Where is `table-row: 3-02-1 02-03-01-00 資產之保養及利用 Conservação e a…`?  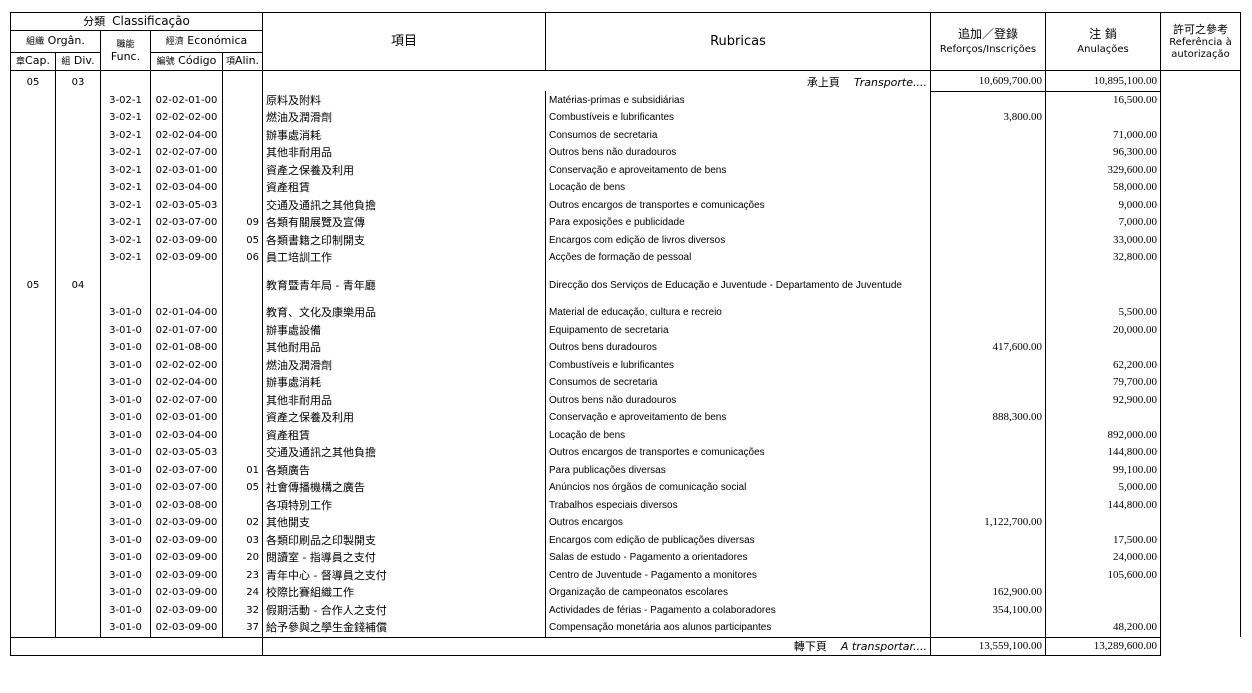 table-row: 3-02-1 02-03-01-00 資產之保養及利用 Conservação e a… is located at coordinates (625, 170).